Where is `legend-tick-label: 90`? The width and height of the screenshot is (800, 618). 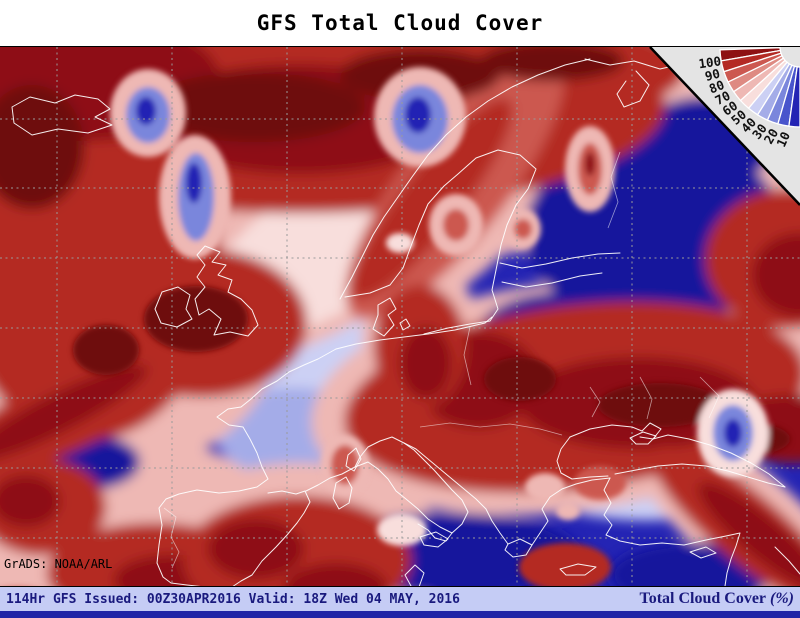
legend-tick-label: 90 is located at coordinates (712, 75).